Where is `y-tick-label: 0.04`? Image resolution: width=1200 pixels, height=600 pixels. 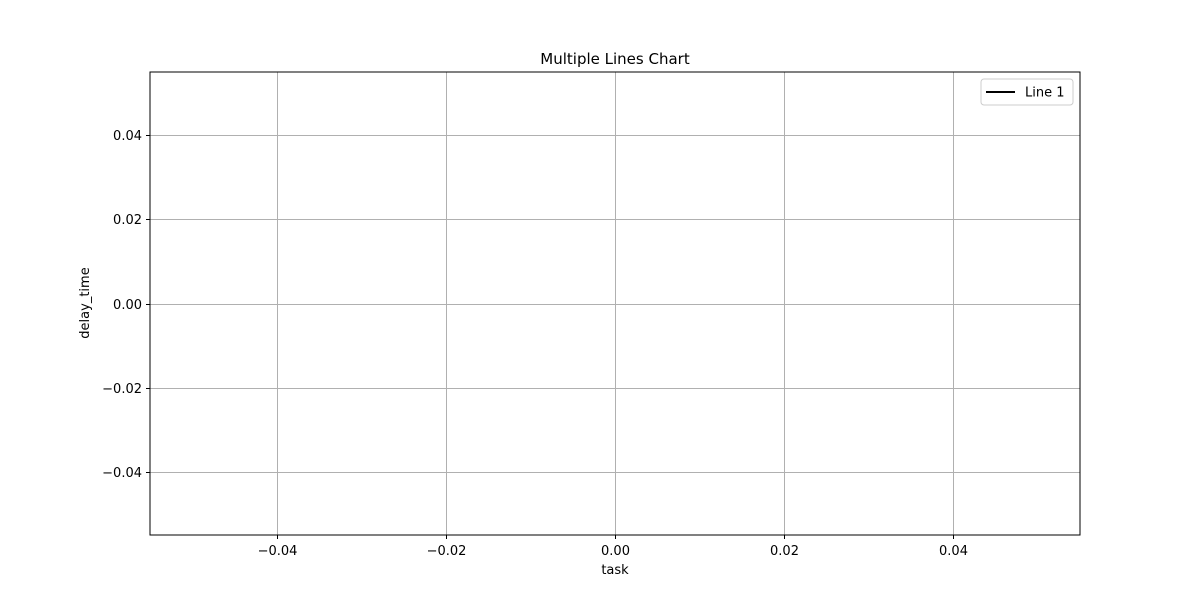
y-tick-label: 0.04 is located at coordinates (127, 136).